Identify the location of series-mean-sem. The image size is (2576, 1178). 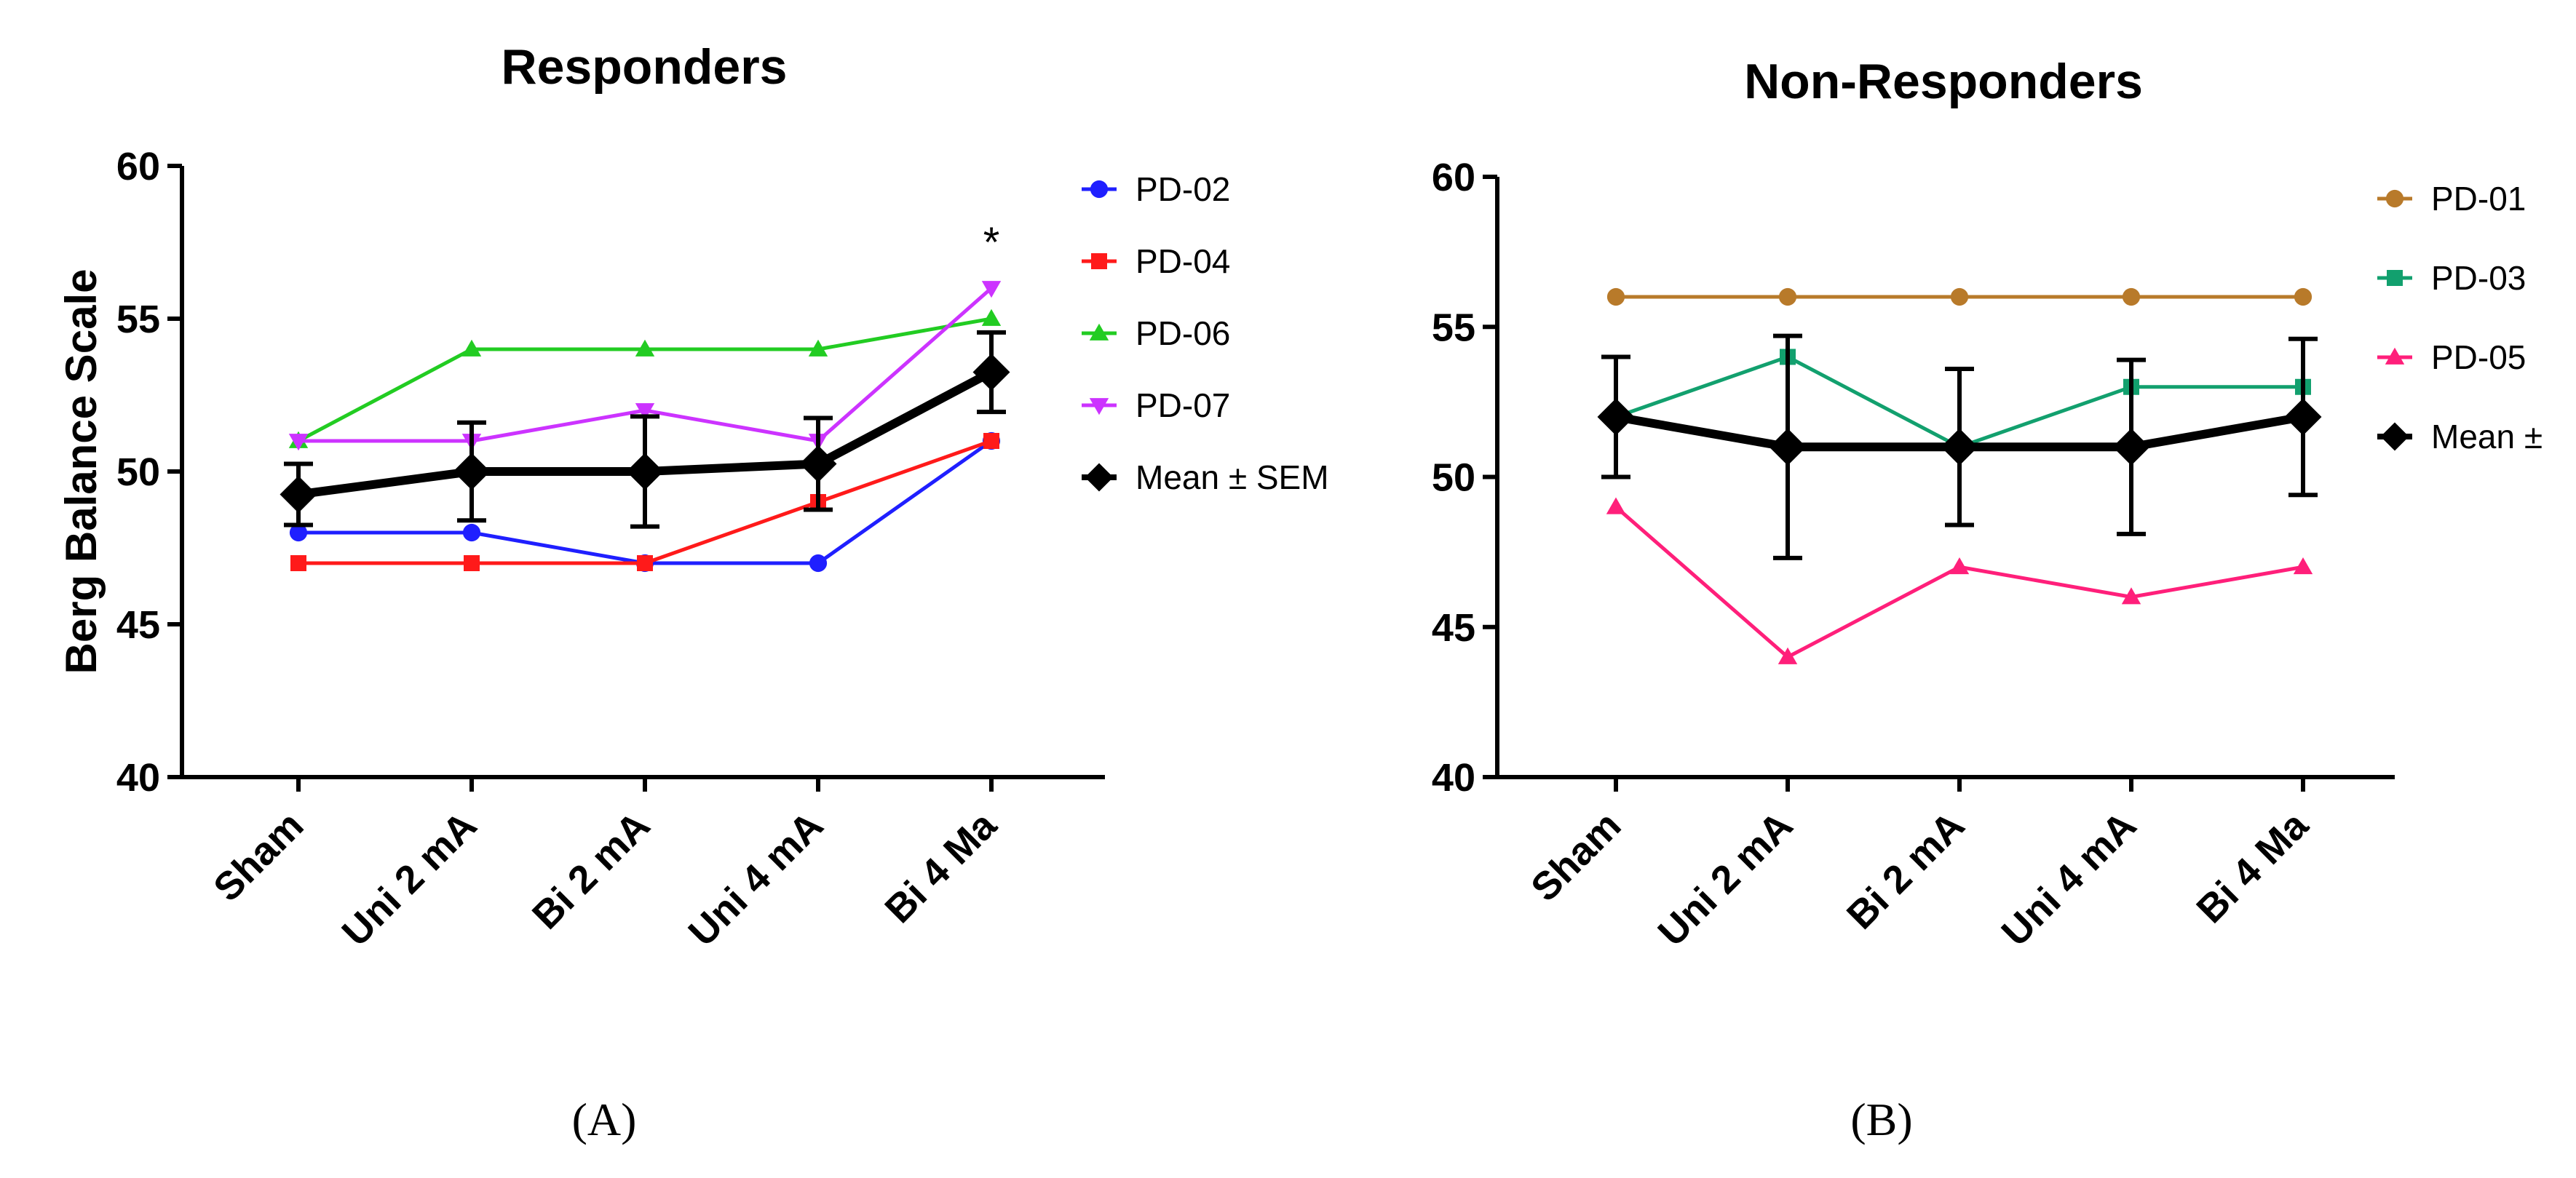
(645, 429).